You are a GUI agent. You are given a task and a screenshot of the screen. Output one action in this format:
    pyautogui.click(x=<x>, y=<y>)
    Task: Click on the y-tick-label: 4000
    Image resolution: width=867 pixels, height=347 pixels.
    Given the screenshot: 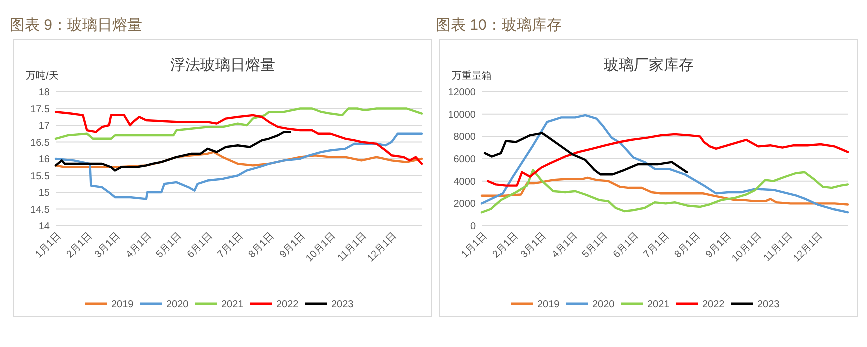 What is the action you would take?
    pyautogui.click(x=465, y=182)
    